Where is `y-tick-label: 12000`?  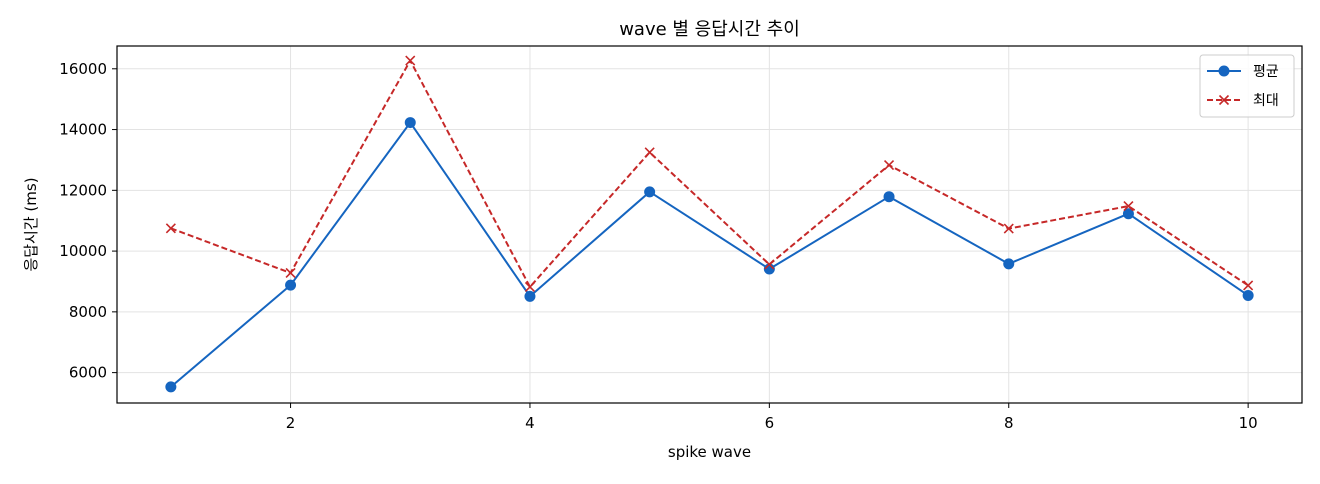 y-tick-label: 12000 is located at coordinates (83, 190).